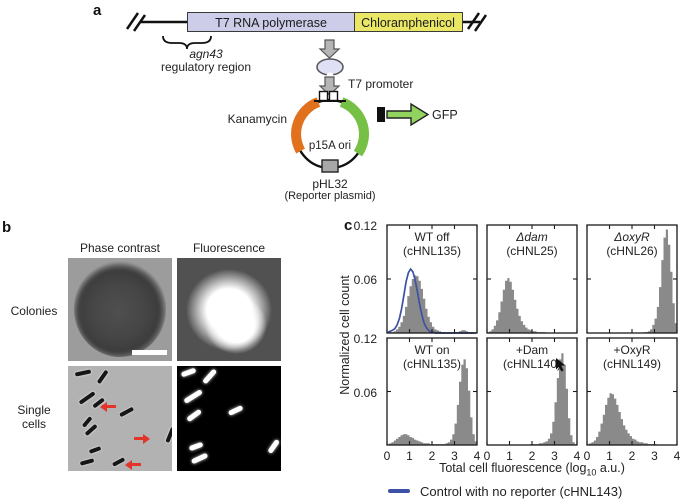  I want to click on colonies-fluorescence-image, so click(229, 309).